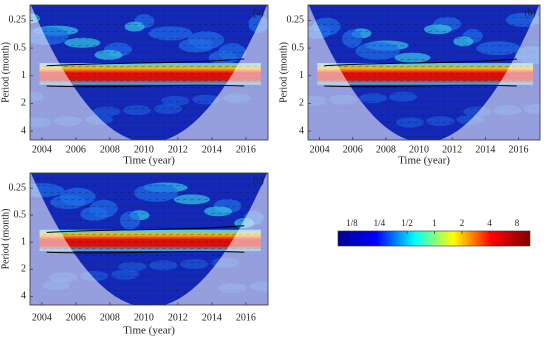 The width and height of the screenshot is (550, 338). I want to click on colorbar-tick-label: 2, so click(462, 223).